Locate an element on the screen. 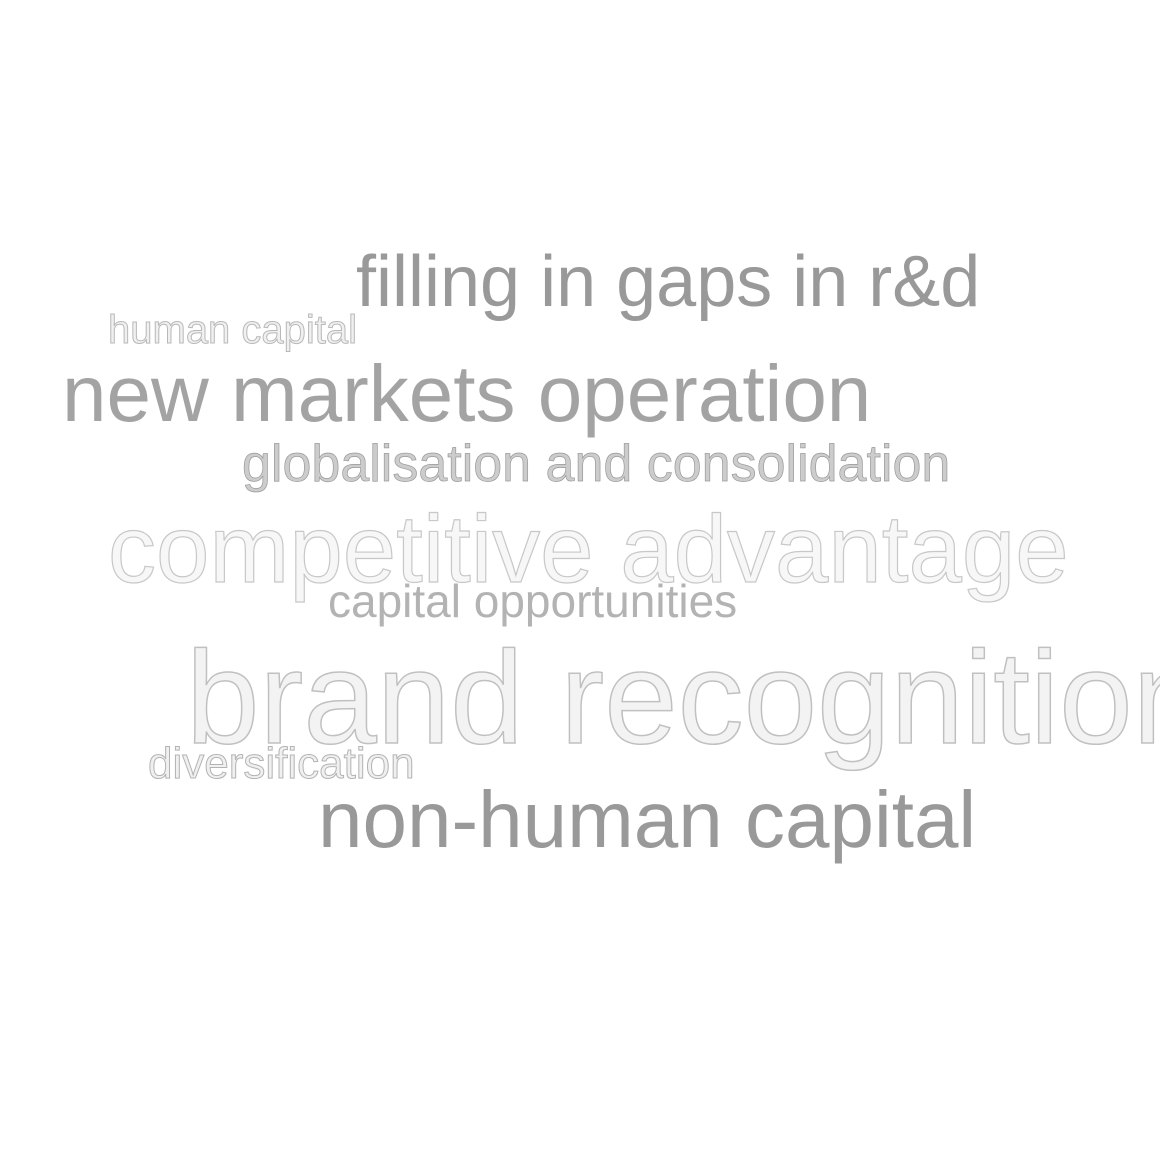 The width and height of the screenshot is (1160, 1160). word-non-human-capital: non-human capital is located at coordinates (647, 819).